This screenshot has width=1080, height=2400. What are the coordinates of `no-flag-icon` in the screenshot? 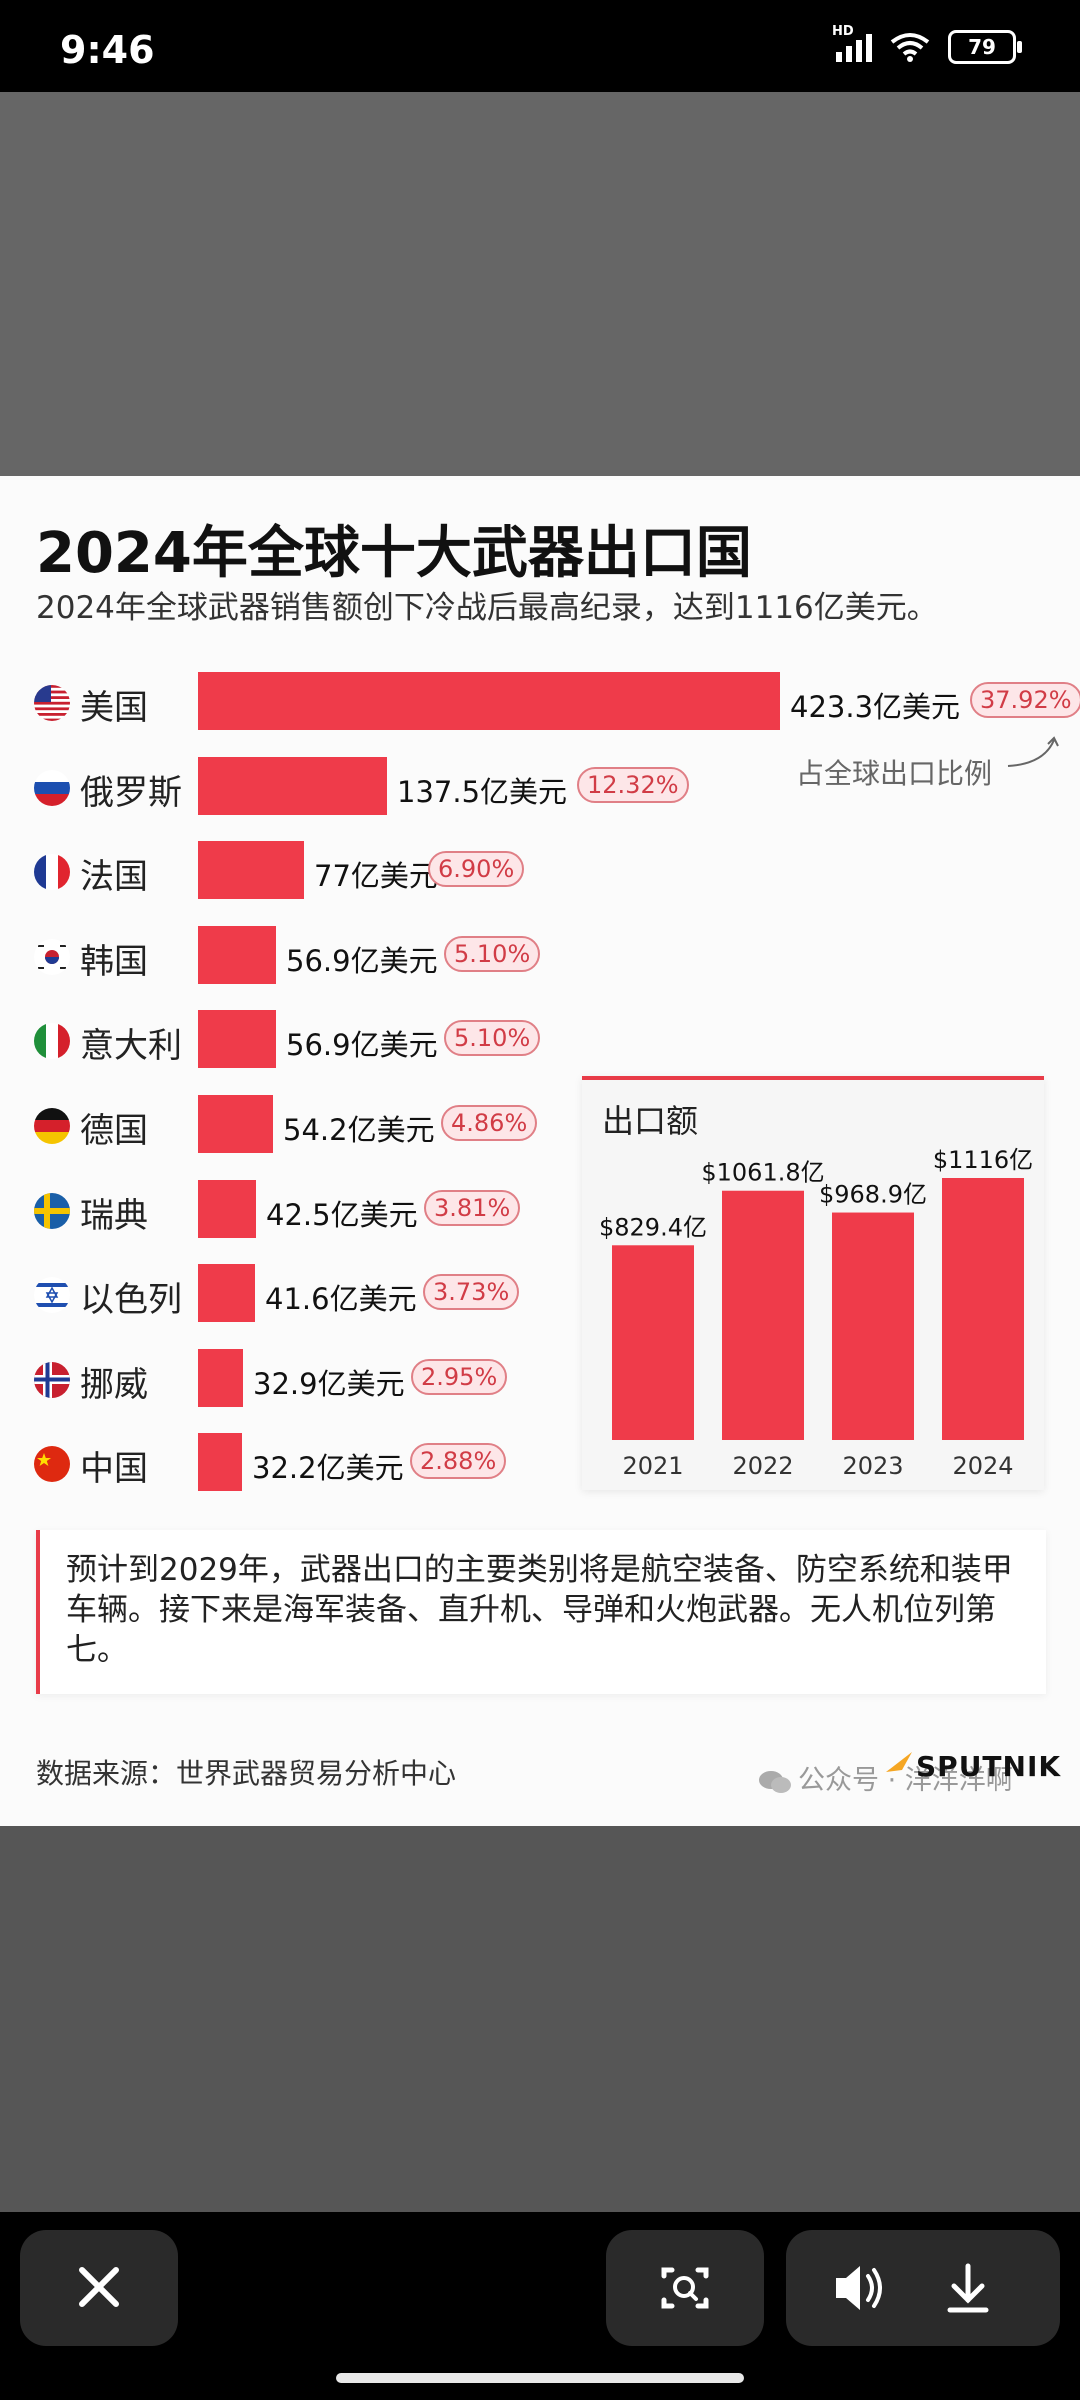 It's located at (52, 1379).